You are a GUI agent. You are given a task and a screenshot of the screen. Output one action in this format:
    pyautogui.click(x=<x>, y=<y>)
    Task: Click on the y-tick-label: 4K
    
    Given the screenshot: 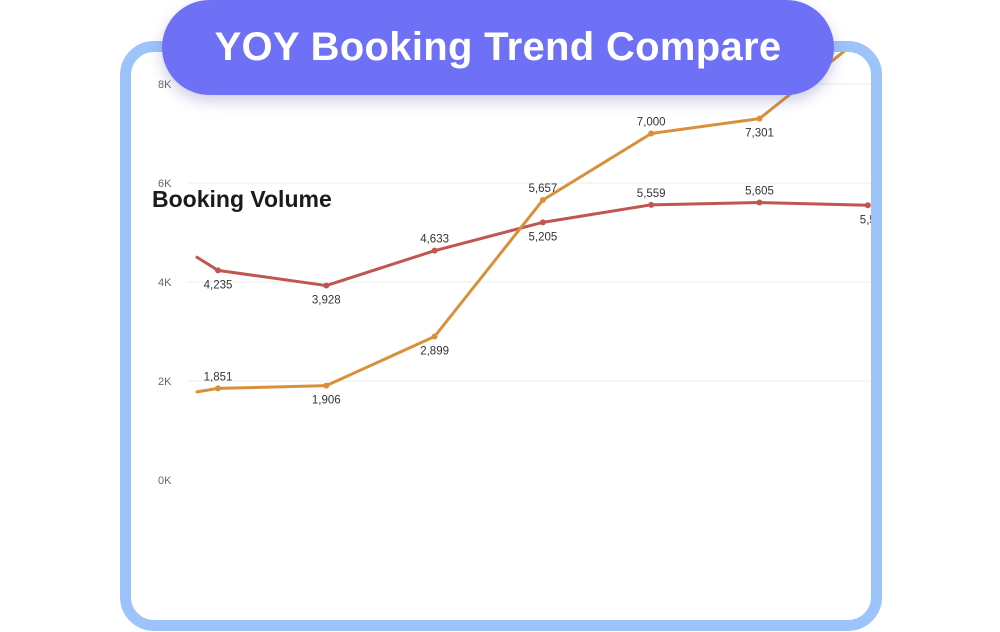 What is the action you would take?
    pyautogui.click(x=165, y=283)
    